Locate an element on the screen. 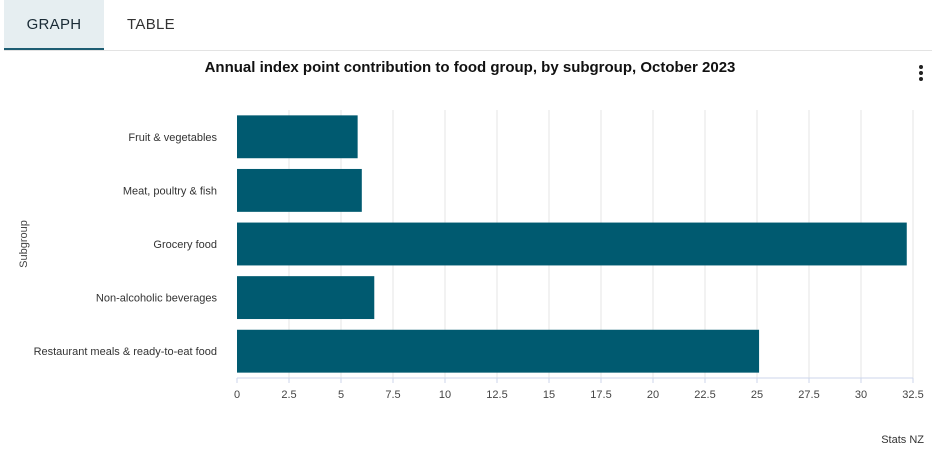  vertical-ellipsis-icon is located at coordinates (921, 73).